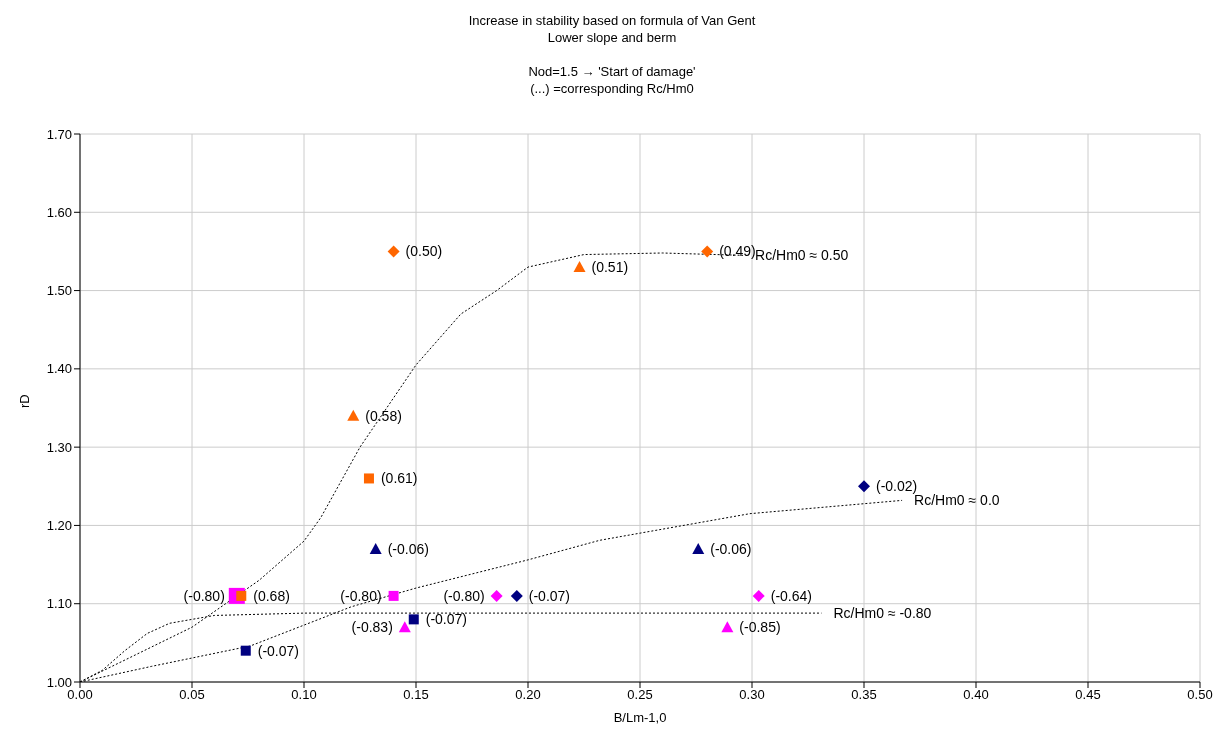  Describe the element at coordinates (976, 695) in the screenshot. I see `x-tick-label: 0.40` at that location.